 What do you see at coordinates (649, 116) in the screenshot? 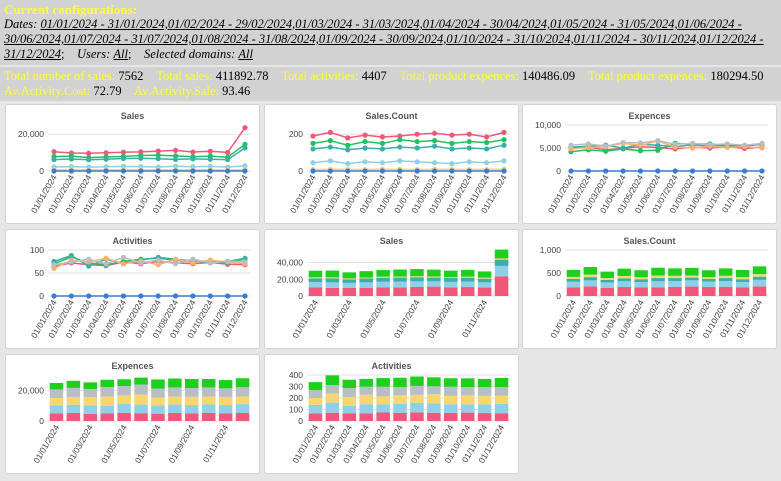
I see `chart-title: Expences` at bounding box center [649, 116].